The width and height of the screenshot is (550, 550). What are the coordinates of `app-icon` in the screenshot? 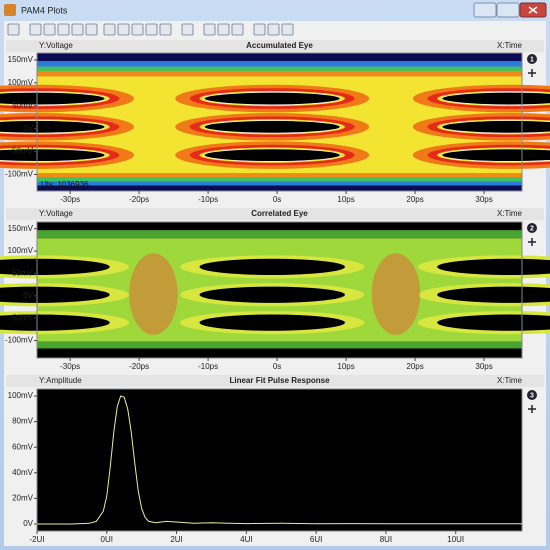 It's located at (10, 10).